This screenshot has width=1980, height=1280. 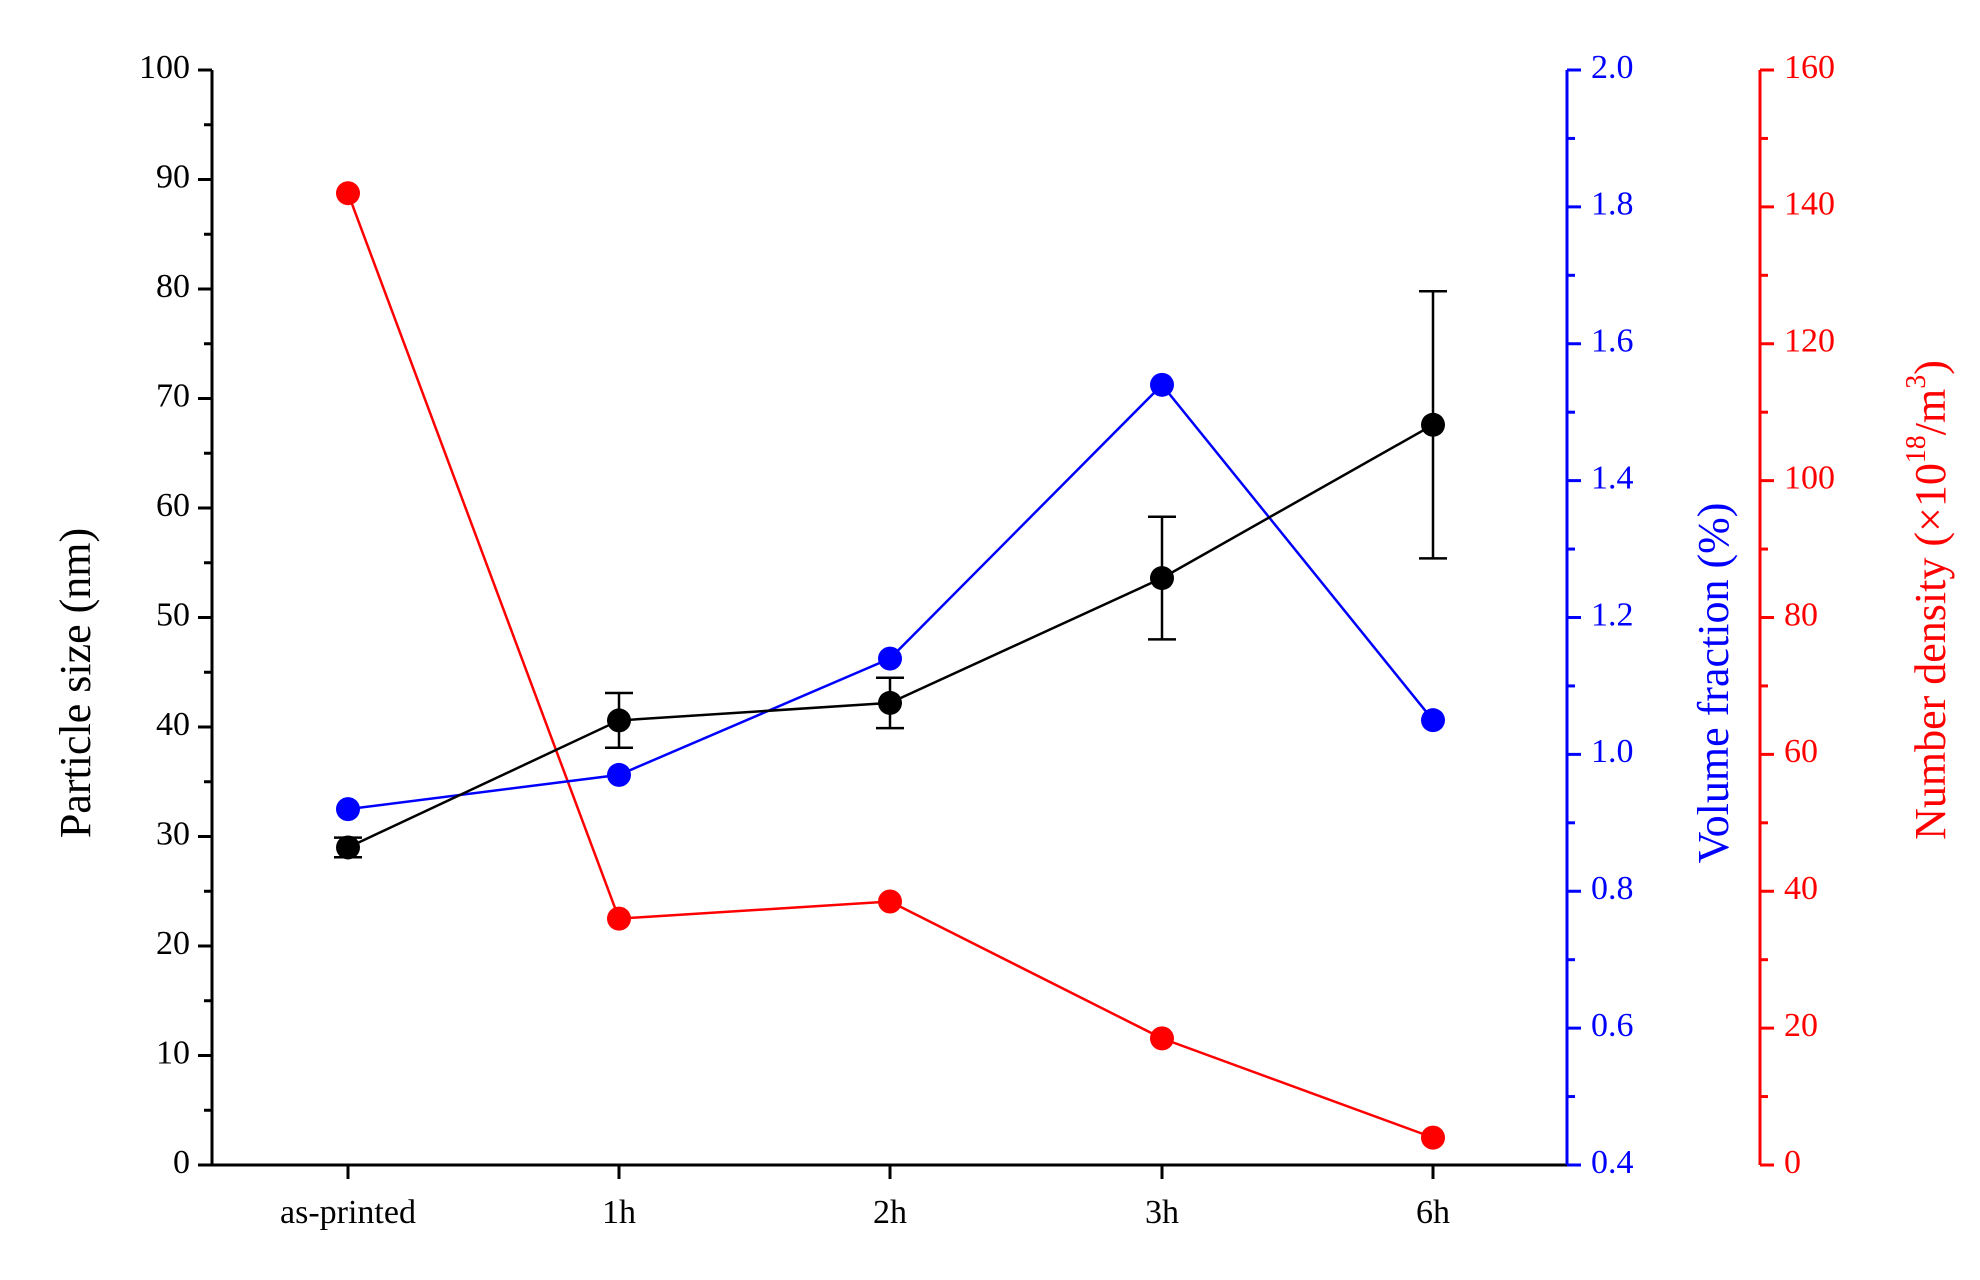 What do you see at coordinates (1916, 382) in the screenshot?
I see `density-title-sup2: 3` at bounding box center [1916, 382].